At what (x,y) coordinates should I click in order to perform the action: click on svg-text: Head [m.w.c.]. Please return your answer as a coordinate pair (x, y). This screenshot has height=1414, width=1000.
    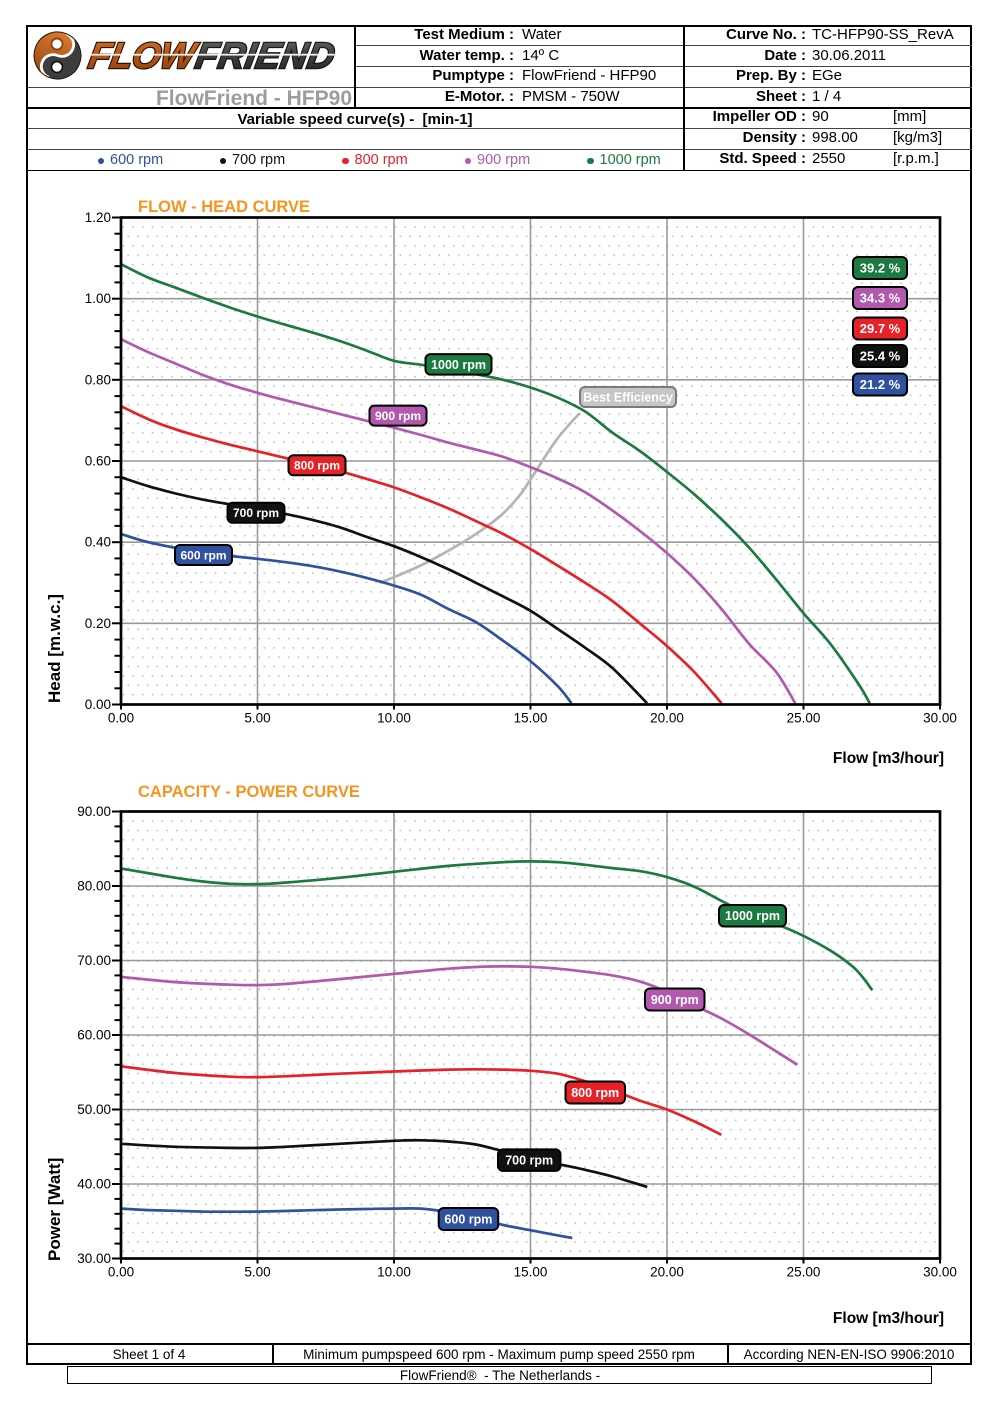
    Looking at the image, I should click on (54, 648).